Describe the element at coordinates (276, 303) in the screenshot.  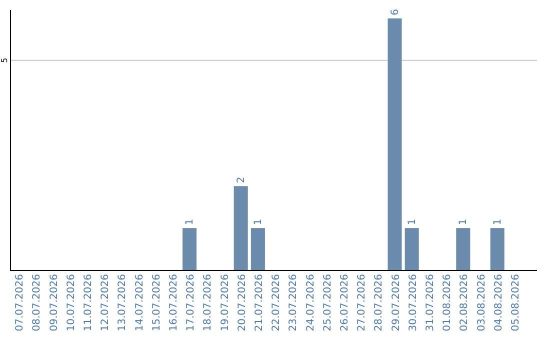
I see `x-tick-label: 22.07.2026` at that location.